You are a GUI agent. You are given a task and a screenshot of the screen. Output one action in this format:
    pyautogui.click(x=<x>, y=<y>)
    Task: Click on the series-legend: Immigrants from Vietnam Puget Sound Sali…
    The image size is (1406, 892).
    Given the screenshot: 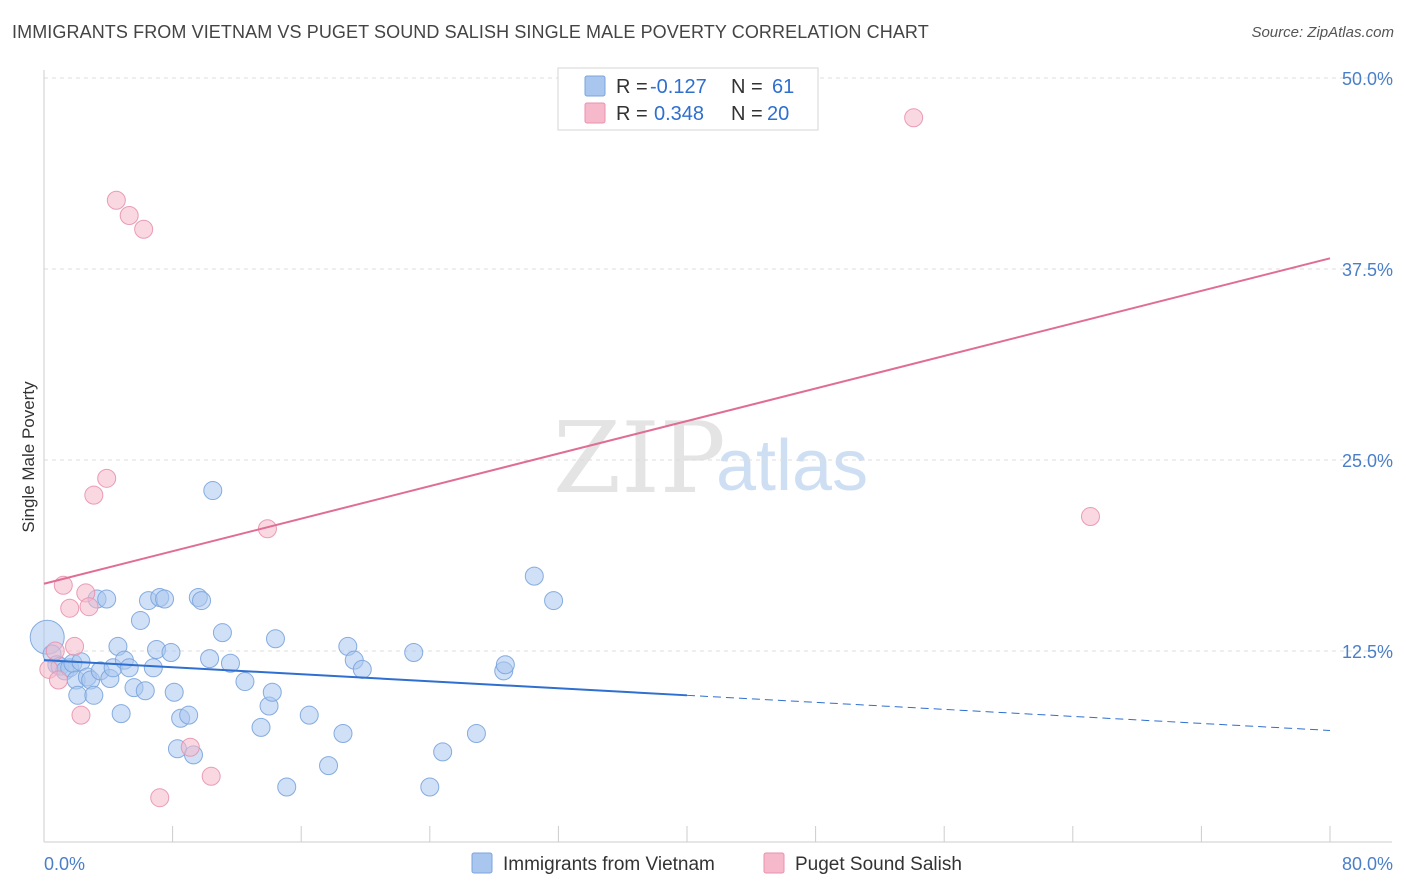 What is the action you would take?
    pyautogui.click(x=716, y=863)
    